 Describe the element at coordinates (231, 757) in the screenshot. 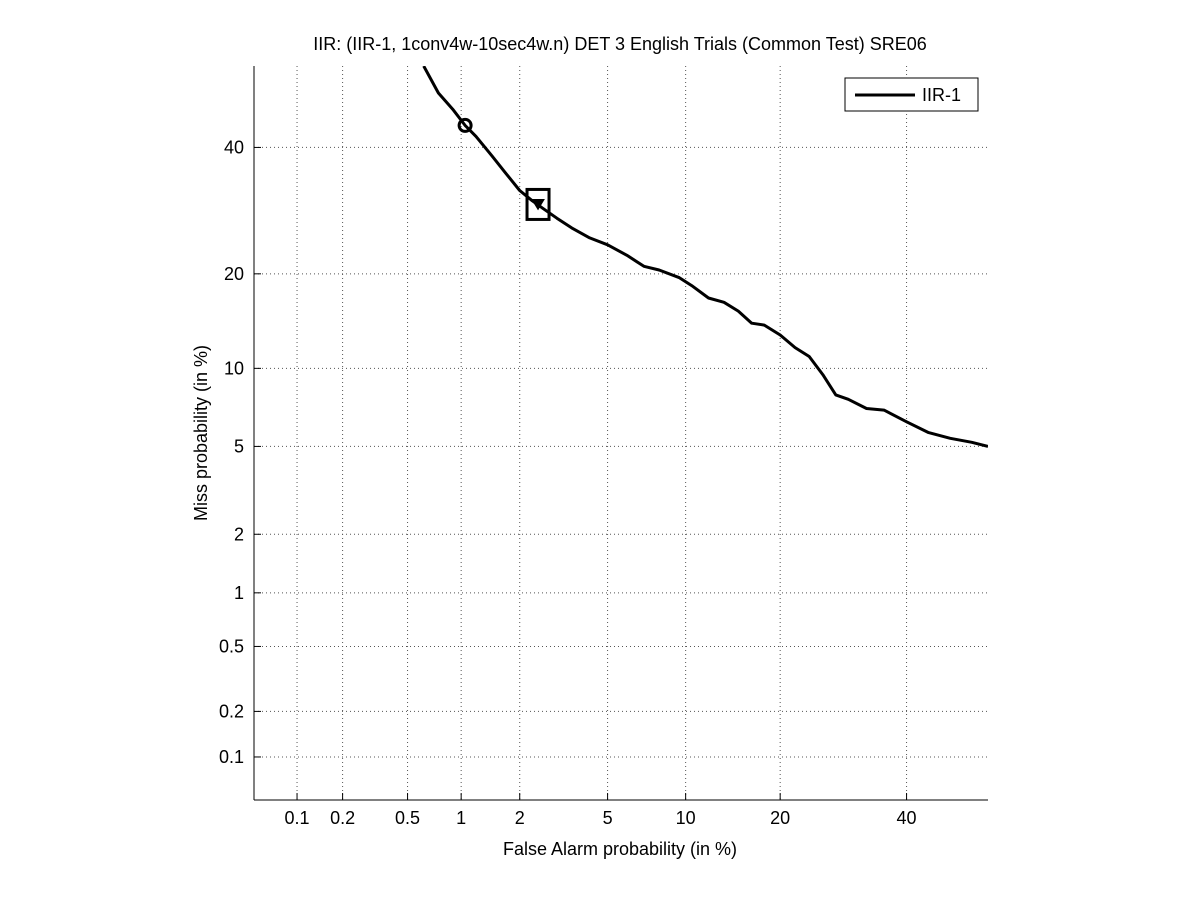

I see `y-tick-label: 0.1` at that location.